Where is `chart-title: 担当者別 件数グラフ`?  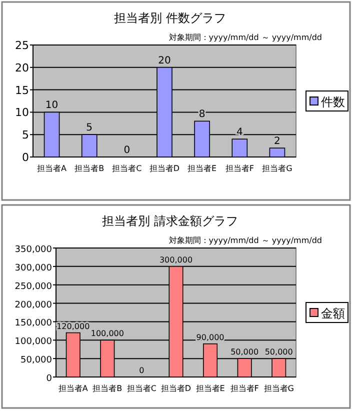 chart-title: 担当者別 件数グラフ is located at coordinates (170, 18).